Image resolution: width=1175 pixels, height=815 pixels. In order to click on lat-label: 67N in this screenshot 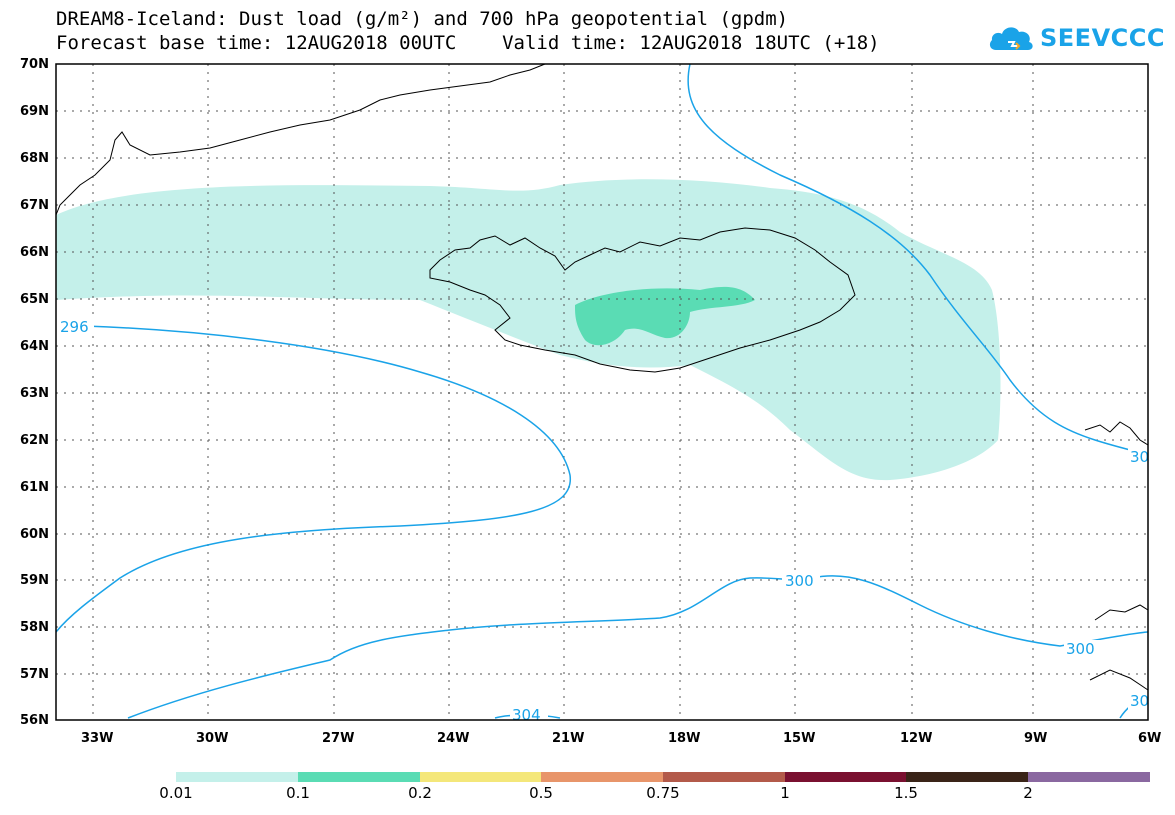, I will do `click(34, 205)`.